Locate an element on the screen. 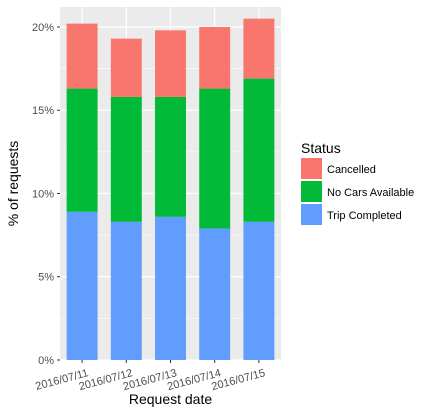 This screenshot has width=435, height=414. x-axis-title: Request date is located at coordinates (170, 399).